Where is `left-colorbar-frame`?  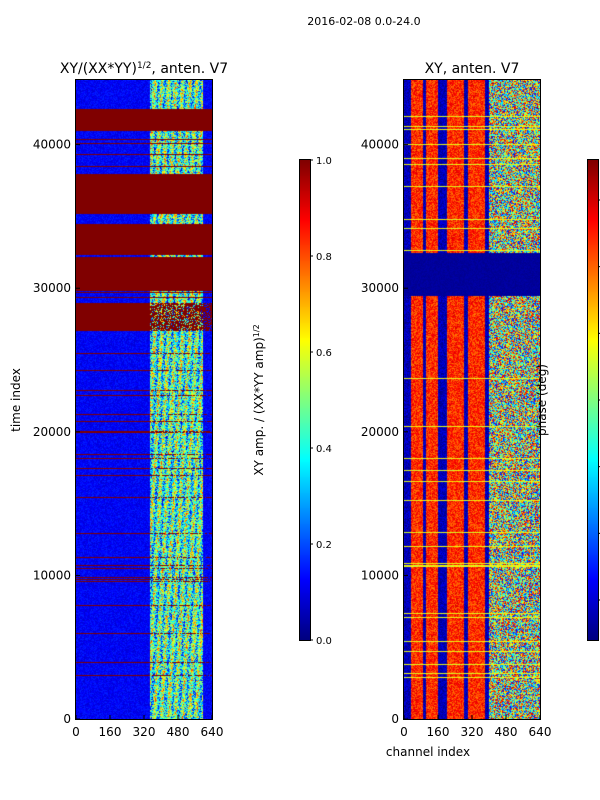 left-colorbar-frame is located at coordinates (305, 400).